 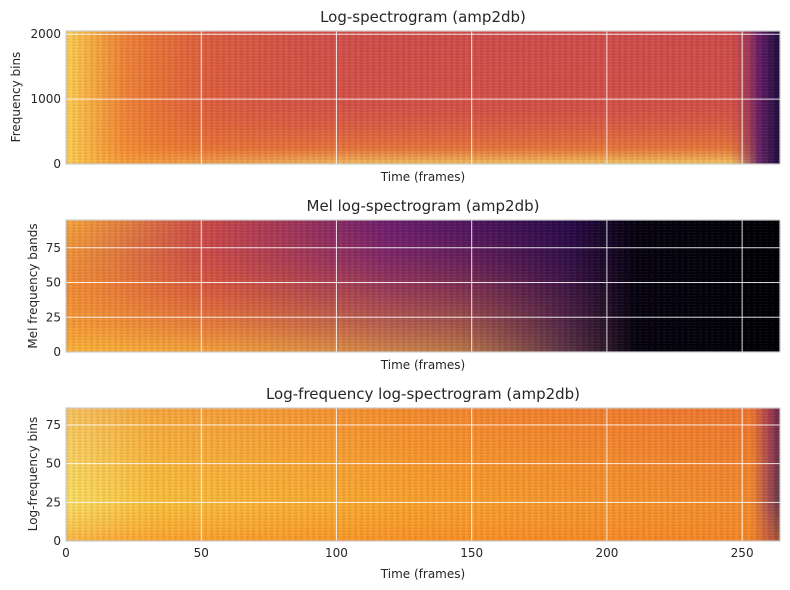 I want to click on panel1-y-ticks: 0 1000 2000, so click(x=45, y=99).